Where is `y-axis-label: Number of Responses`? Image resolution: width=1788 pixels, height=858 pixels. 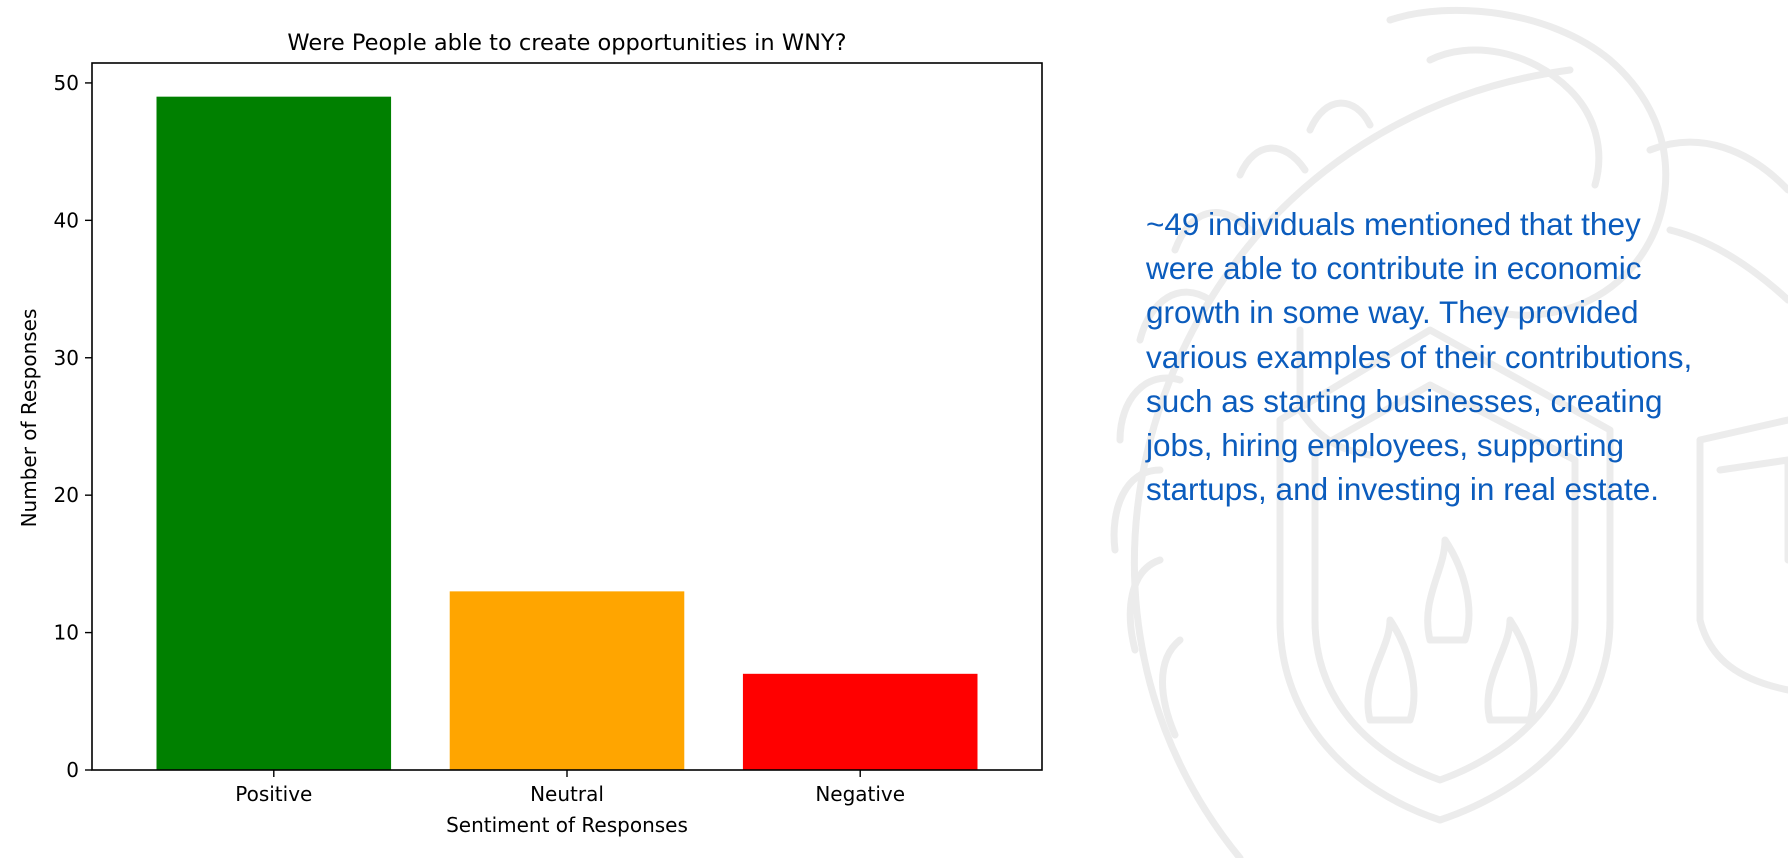 y-axis-label: Number of Responses is located at coordinates (29, 418).